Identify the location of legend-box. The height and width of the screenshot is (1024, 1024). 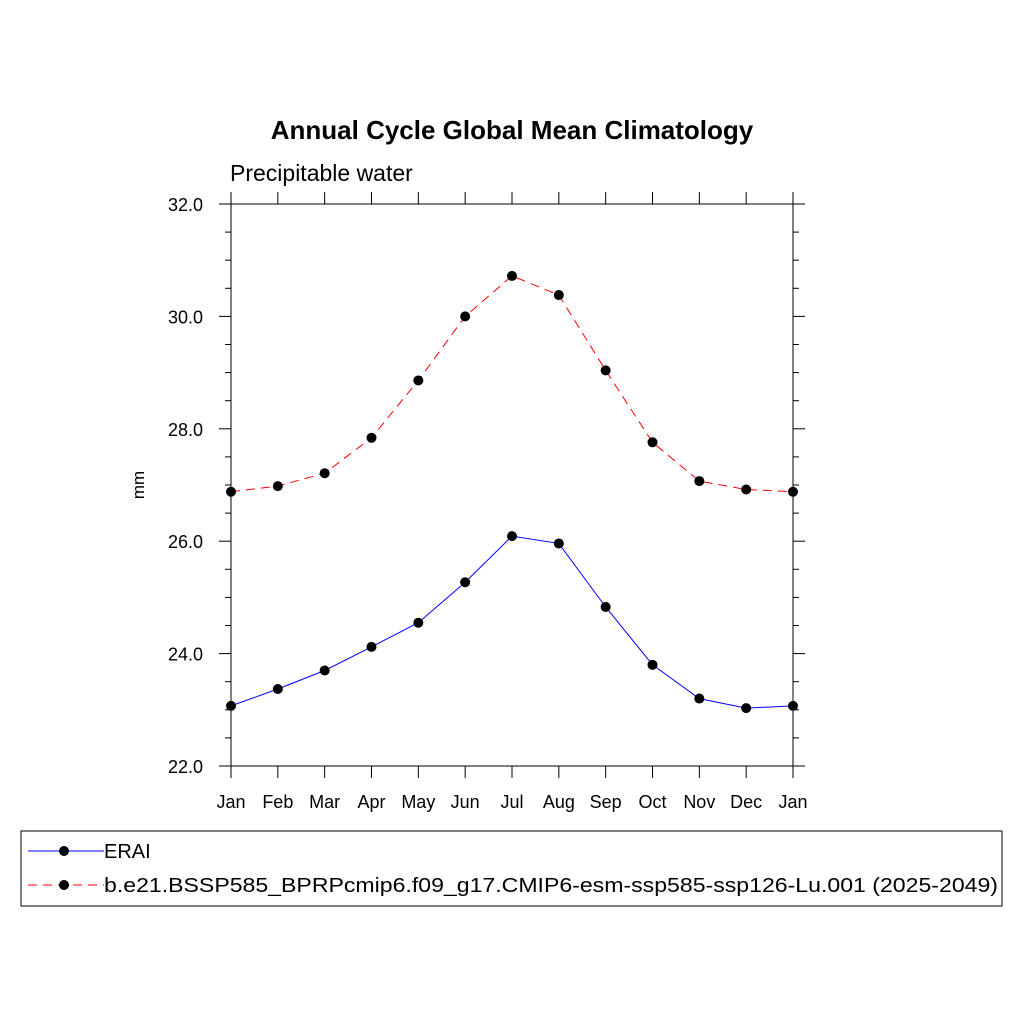
(511, 868).